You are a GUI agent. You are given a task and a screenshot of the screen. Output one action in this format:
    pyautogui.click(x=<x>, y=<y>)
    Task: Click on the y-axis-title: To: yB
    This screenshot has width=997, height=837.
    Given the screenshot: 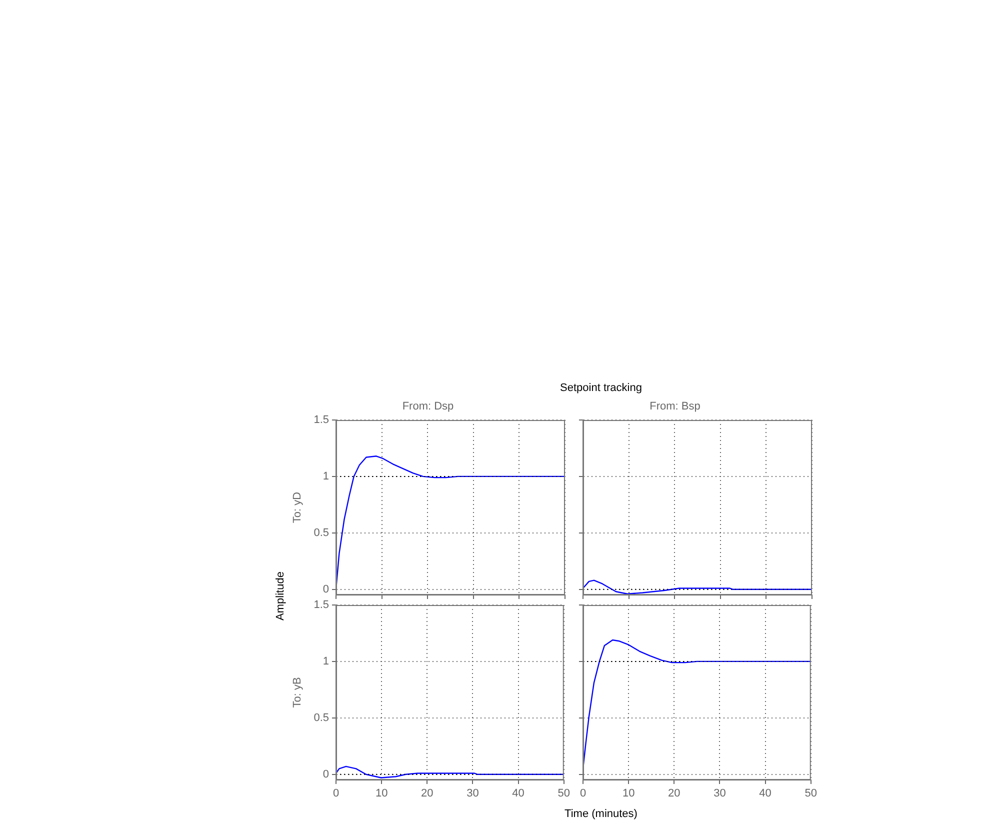 What is the action you would take?
    pyautogui.click(x=298, y=692)
    